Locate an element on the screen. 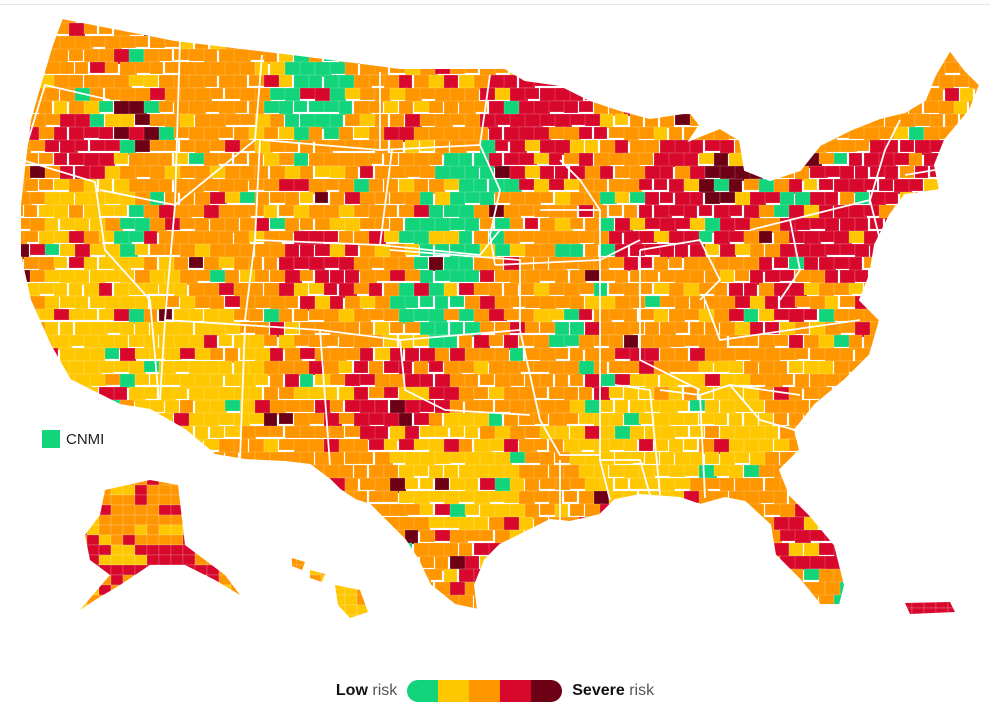  hawaii-region is located at coordinates (333, 590).